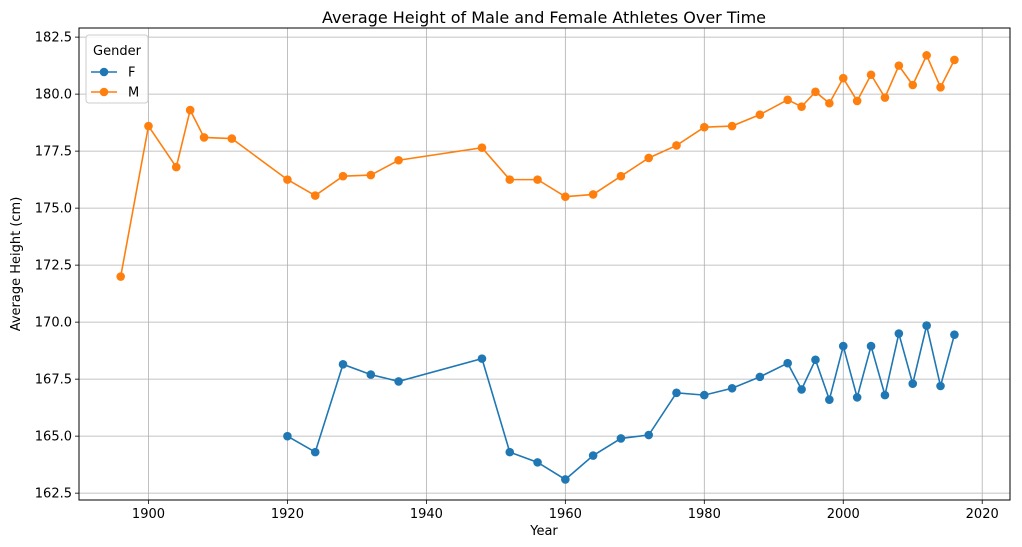 This screenshot has height=547, width=1022. I want to click on x-tick-label: 2020, so click(982, 514).